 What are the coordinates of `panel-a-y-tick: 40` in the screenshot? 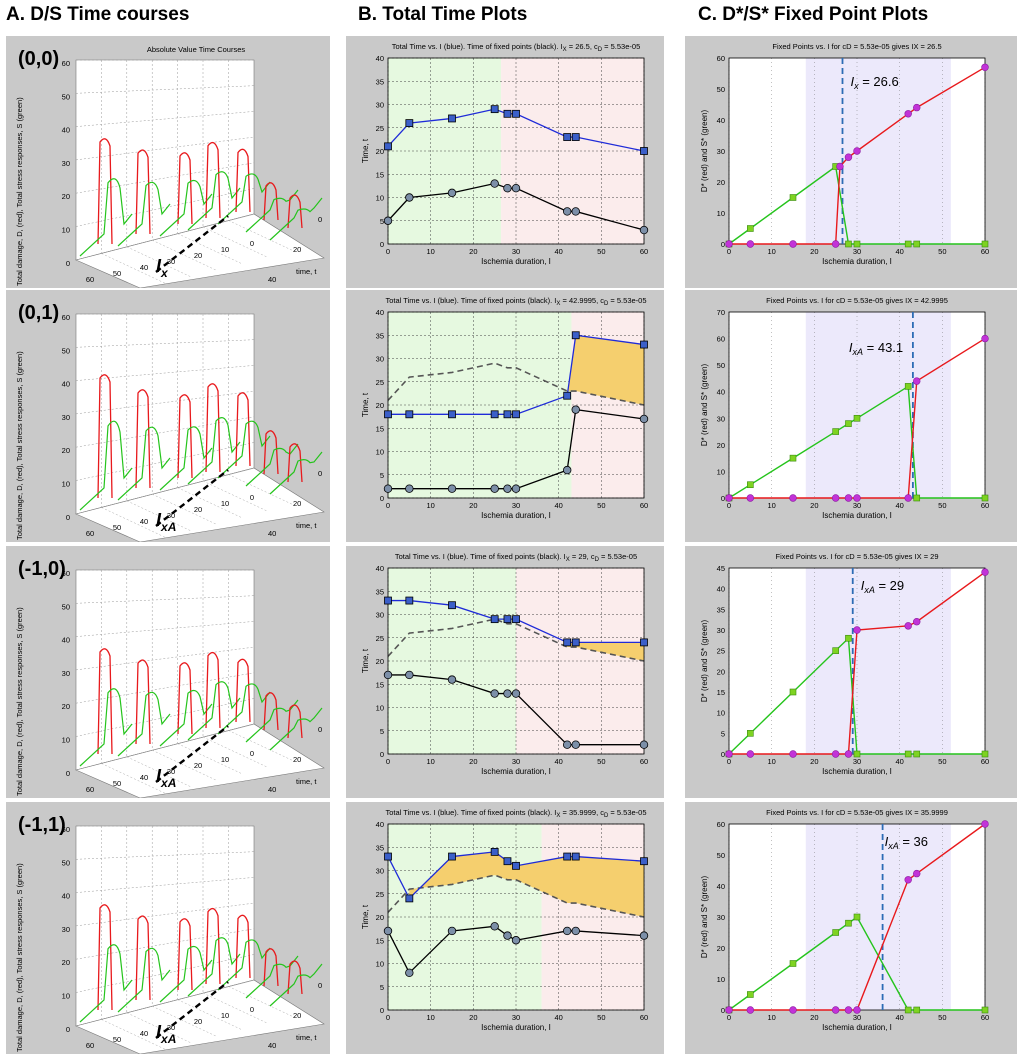 It's located at (272, 533).